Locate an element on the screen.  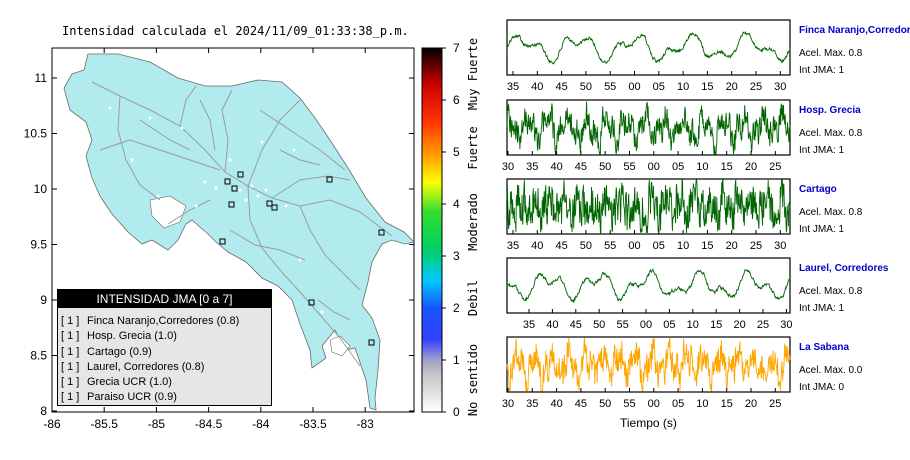
waveform-frame is located at coordinates (648, 47).